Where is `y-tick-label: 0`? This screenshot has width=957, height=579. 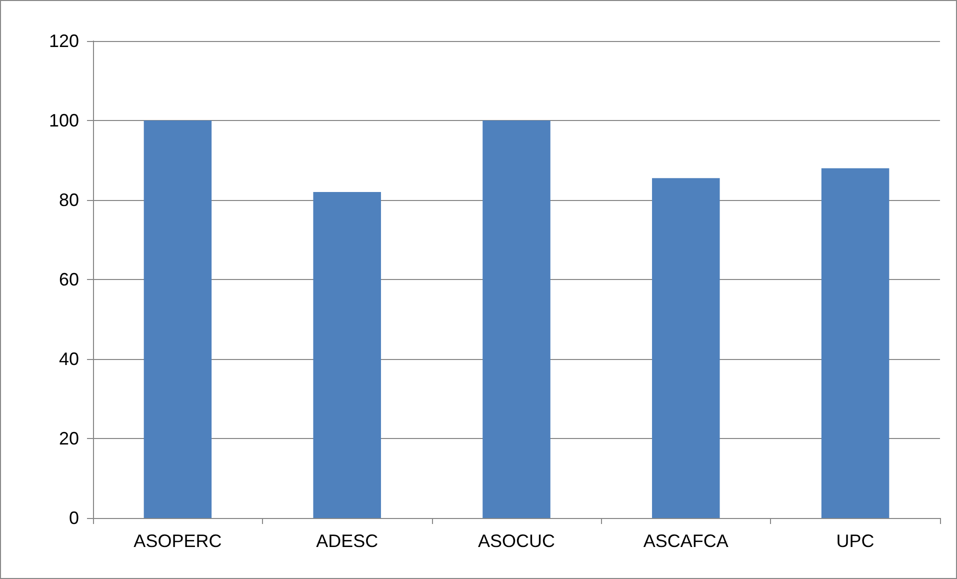
y-tick-label: 0 is located at coordinates (73, 518).